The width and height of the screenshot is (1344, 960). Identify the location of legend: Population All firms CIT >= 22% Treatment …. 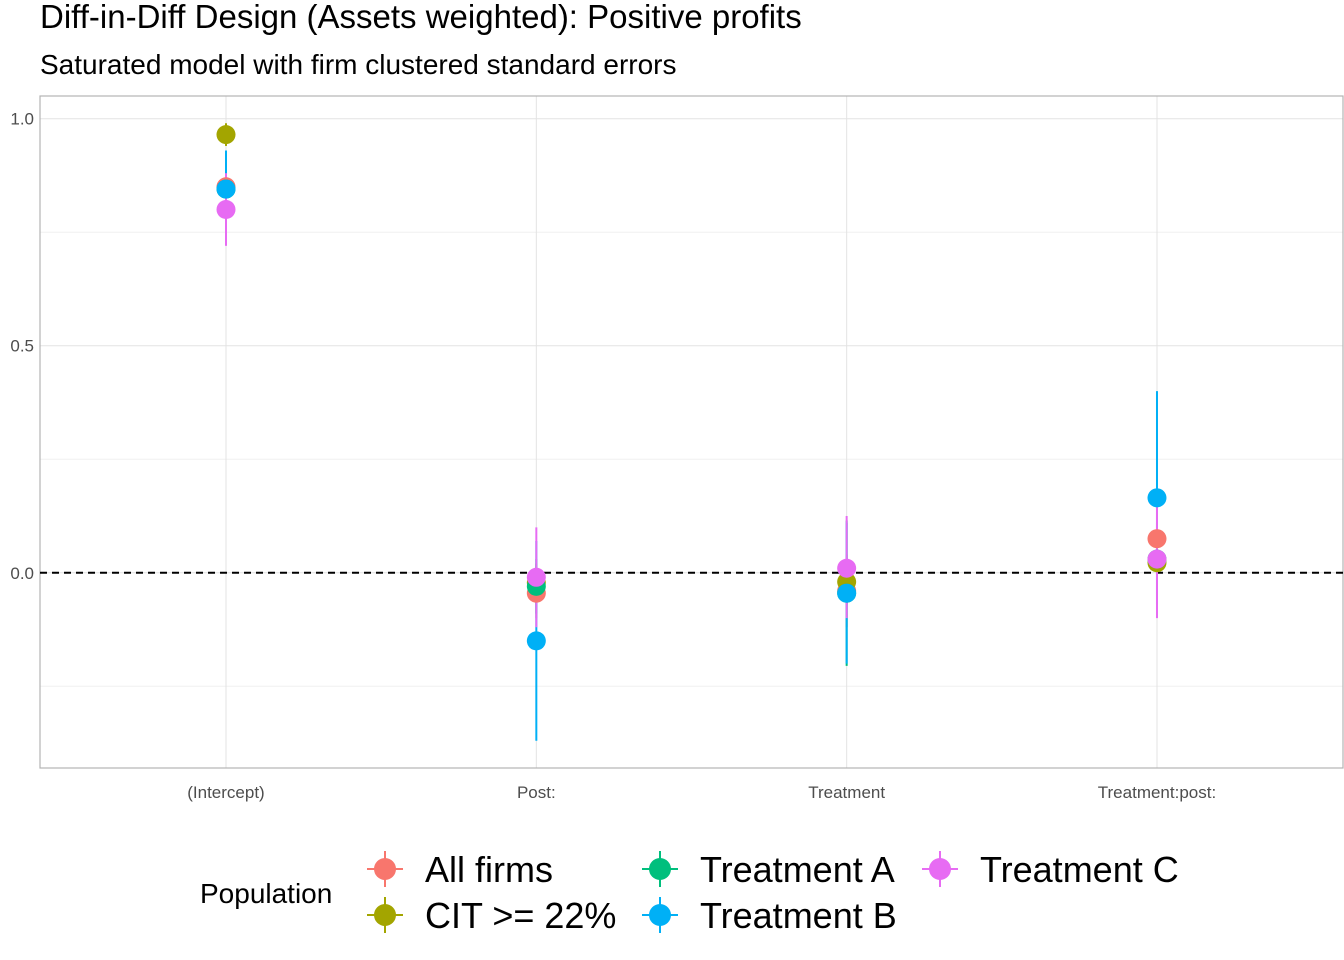
(689, 892).